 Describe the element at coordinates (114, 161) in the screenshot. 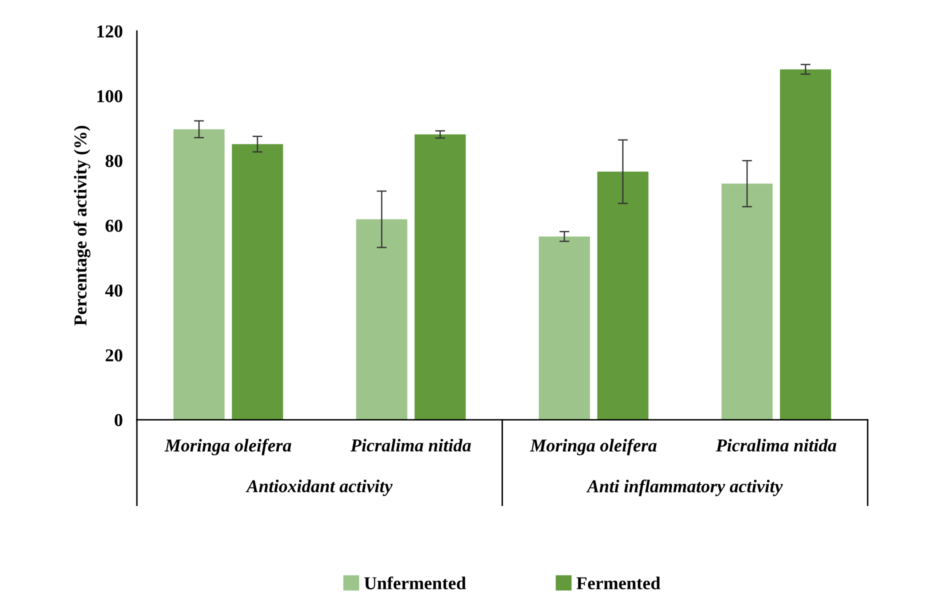

I see `y-tick-label: 80` at that location.